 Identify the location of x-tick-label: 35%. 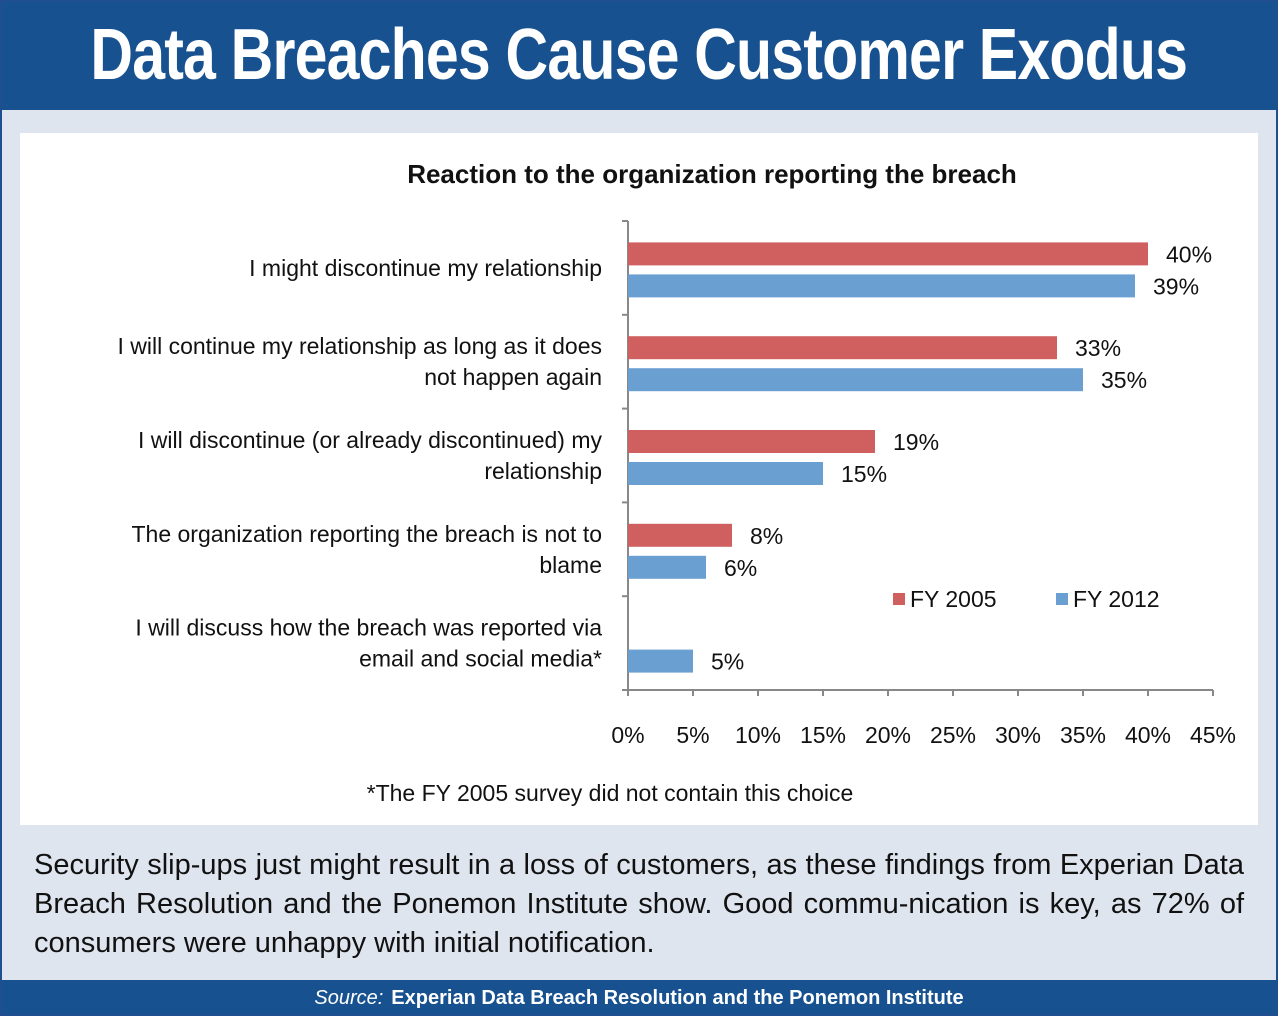
(1083, 735).